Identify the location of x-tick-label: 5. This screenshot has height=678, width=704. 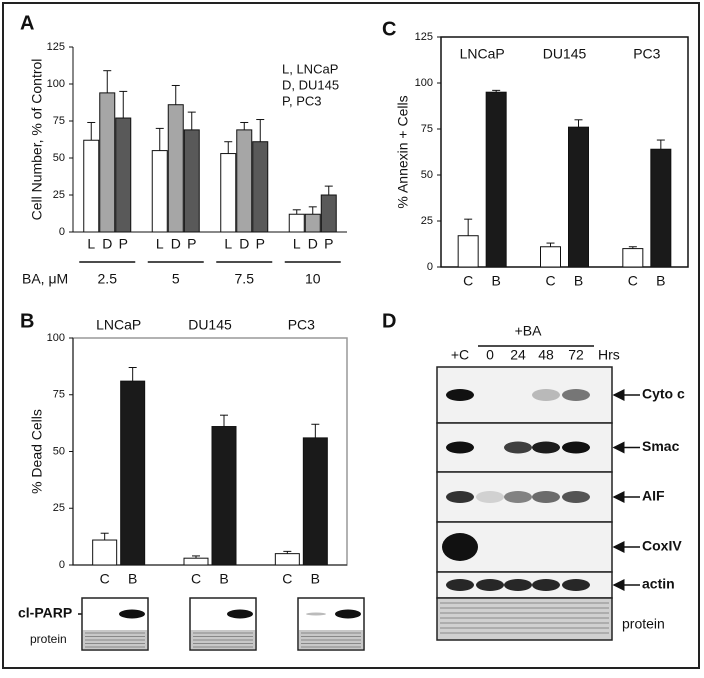
(176, 279).